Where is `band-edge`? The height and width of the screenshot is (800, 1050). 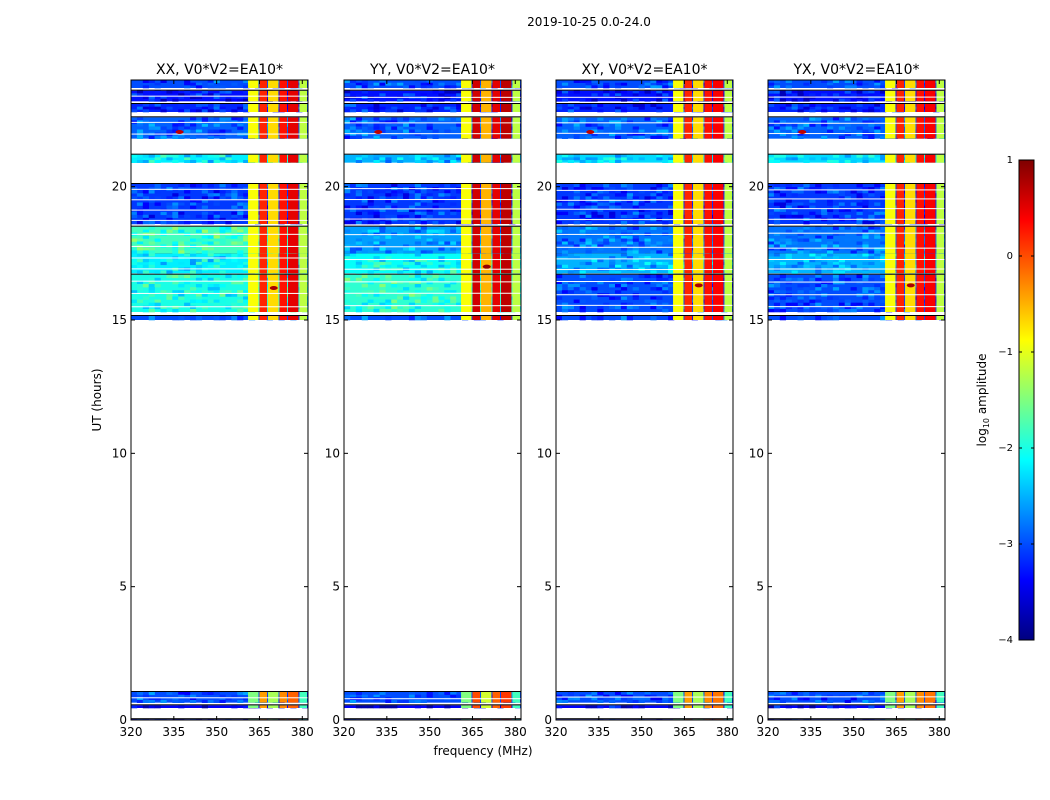 band-edge is located at coordinates (644, 154).